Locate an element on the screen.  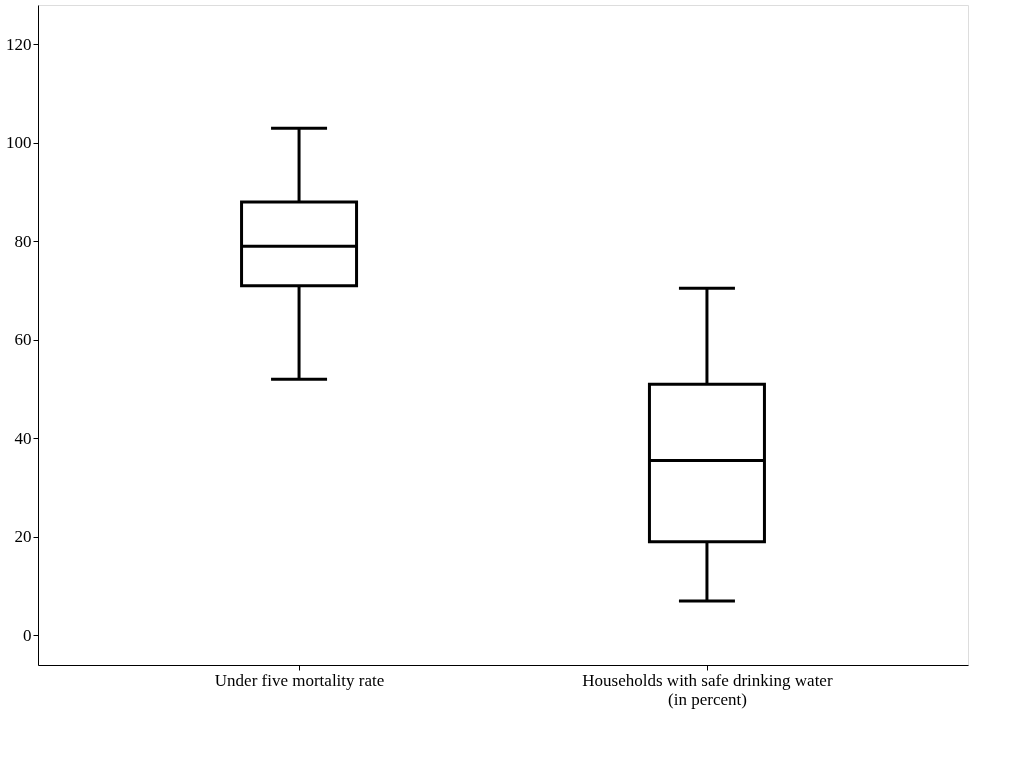
y-tick-label: 60 is located at coordinates (23, 340).